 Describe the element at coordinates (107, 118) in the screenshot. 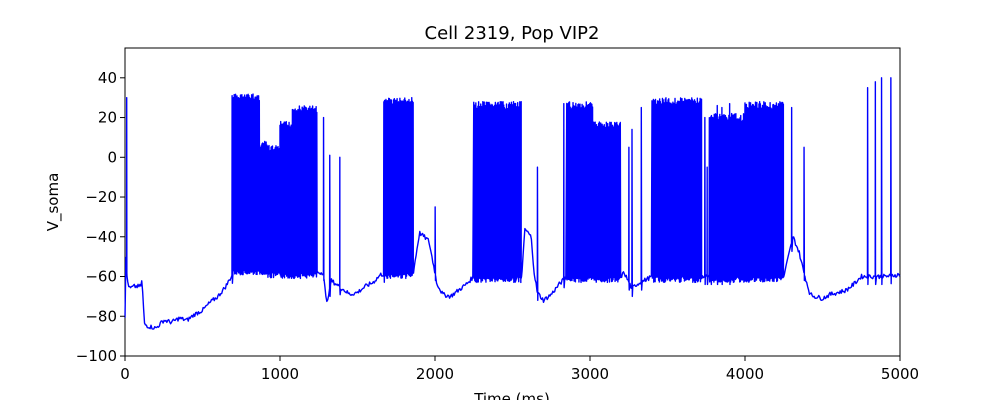

I see `y-tick-label: 20` at that location.